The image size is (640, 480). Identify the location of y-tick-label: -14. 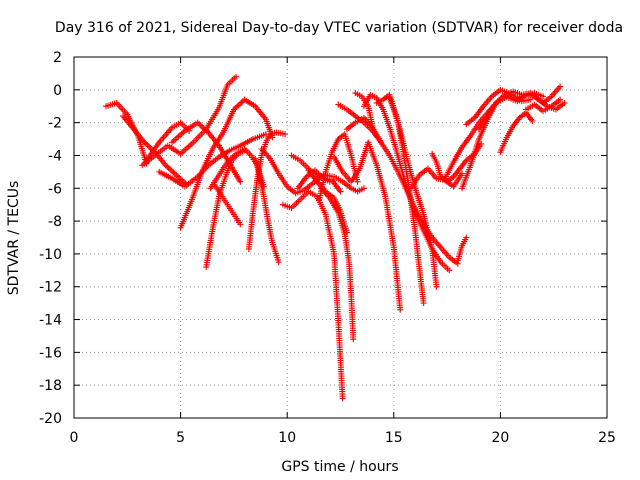
(50, 321).